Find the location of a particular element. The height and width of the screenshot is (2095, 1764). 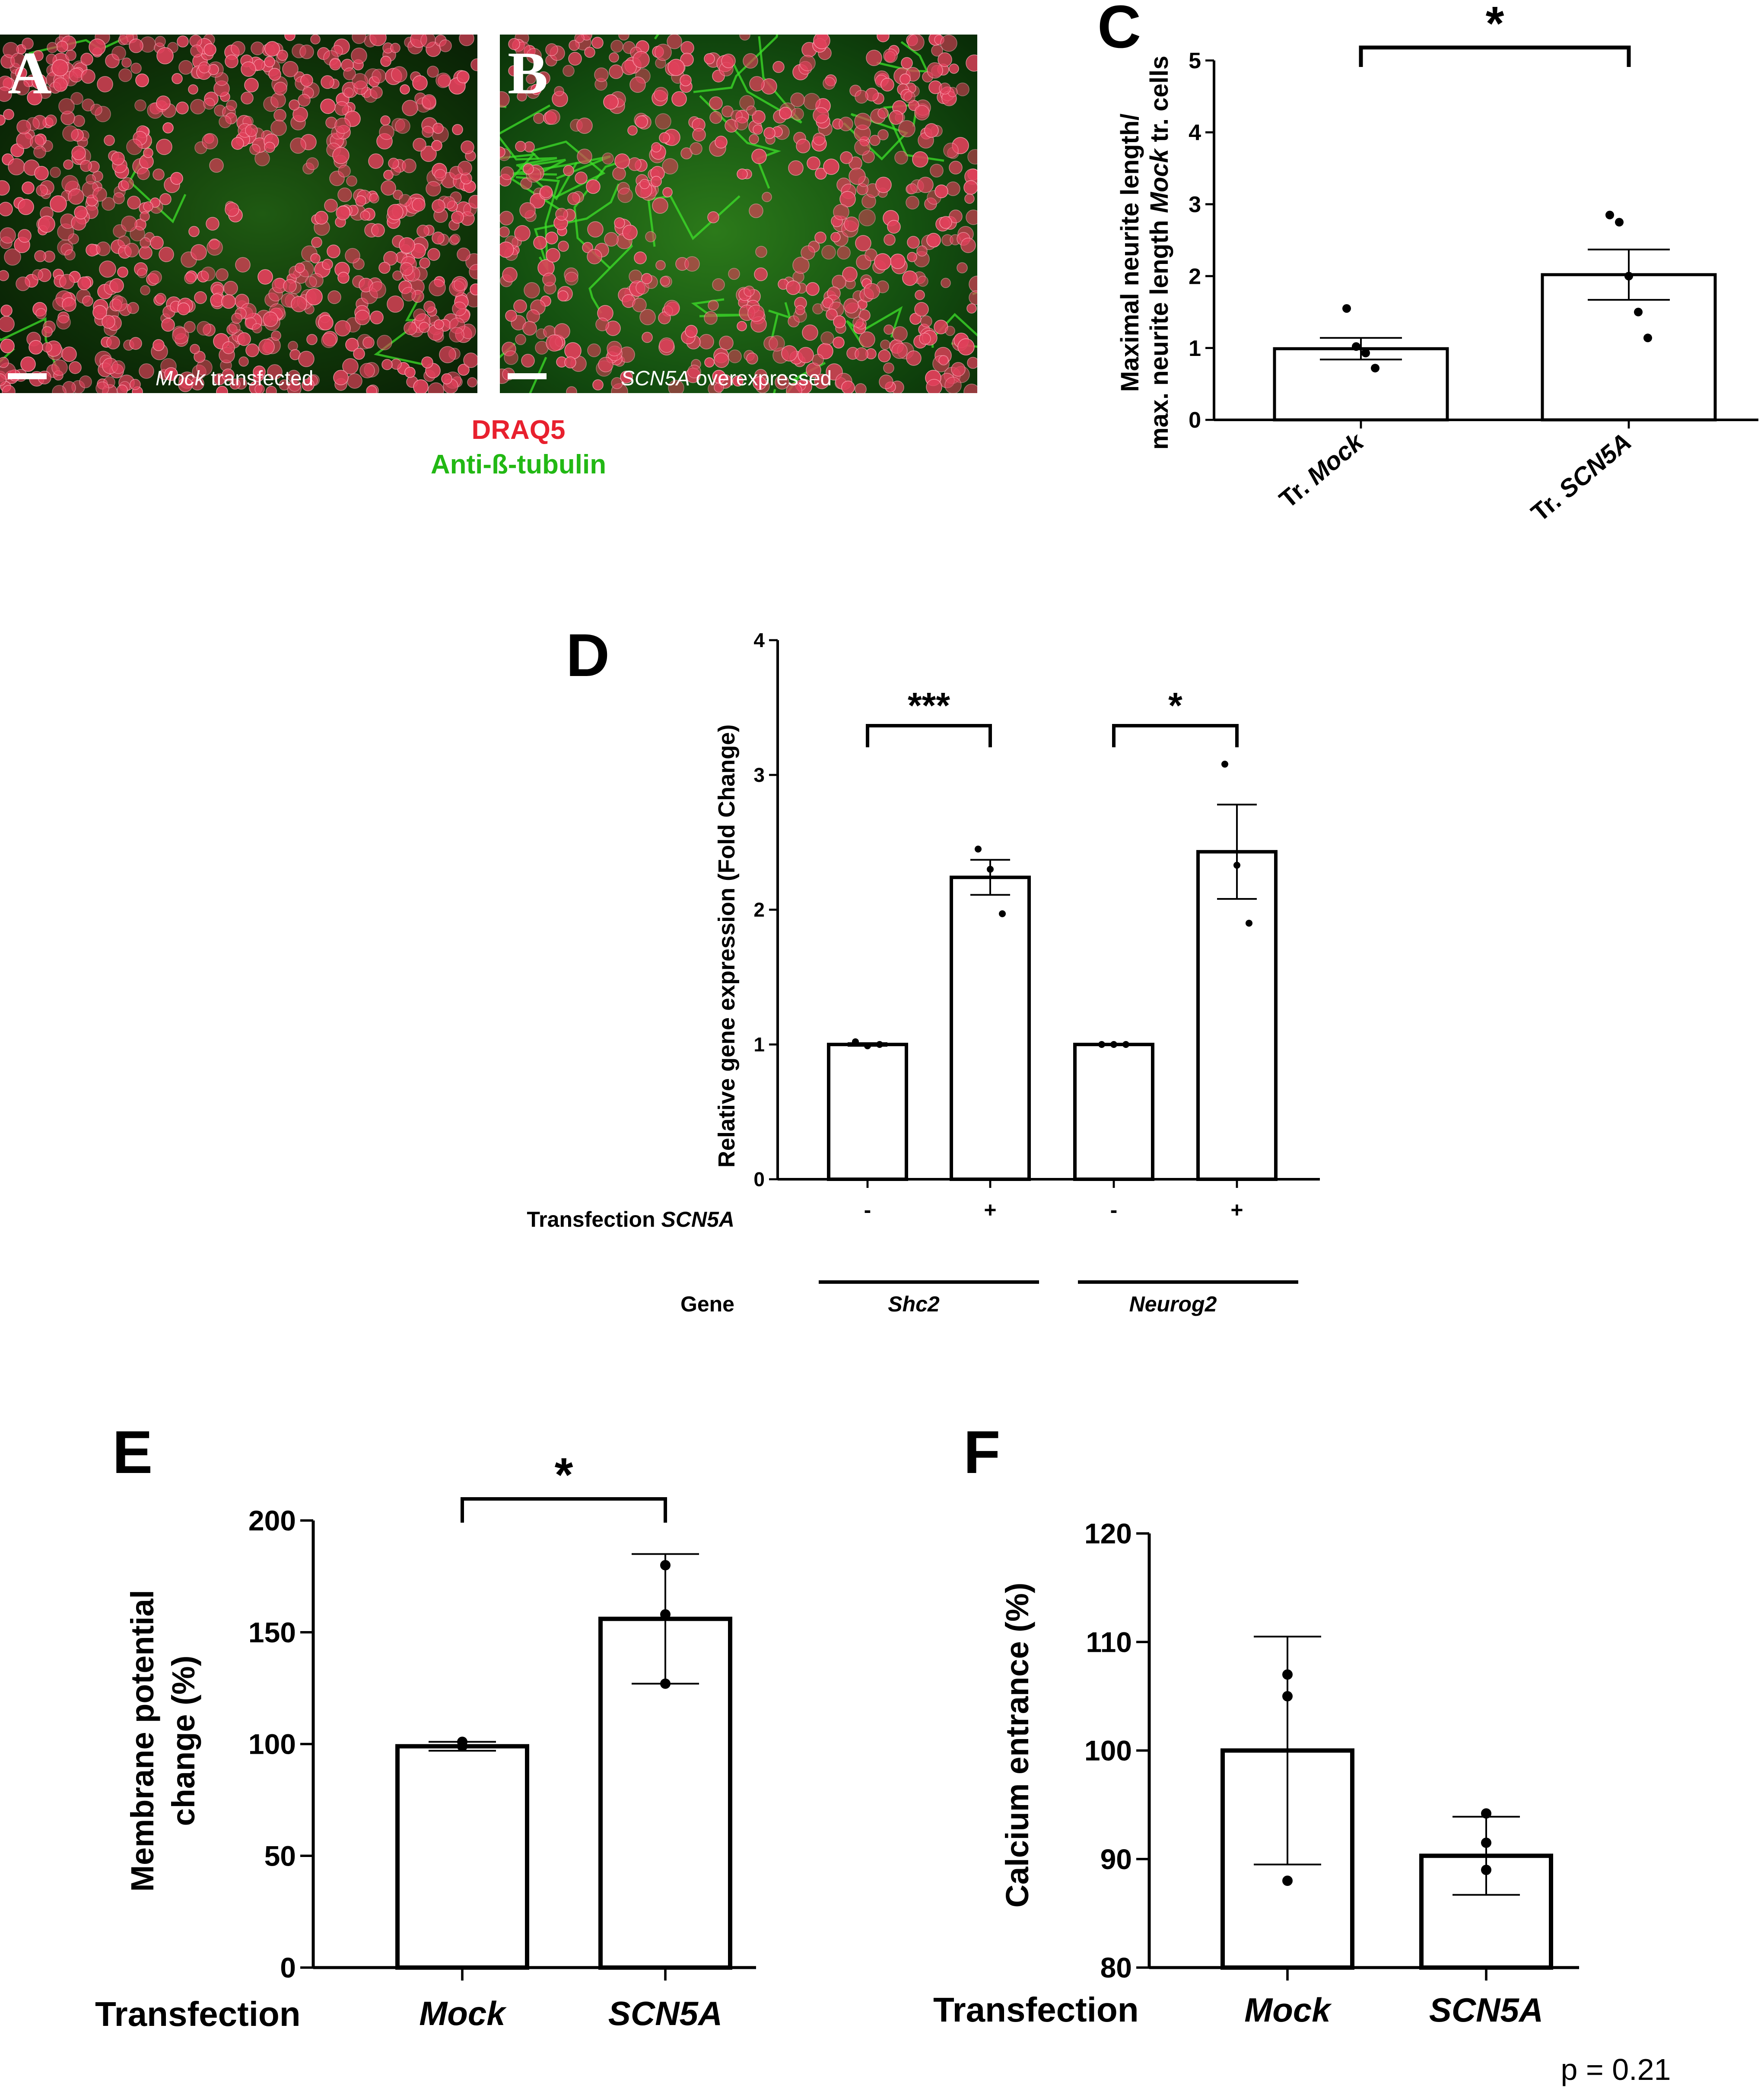

y-tick-label: 4 is located at coordinates (1195, 133).